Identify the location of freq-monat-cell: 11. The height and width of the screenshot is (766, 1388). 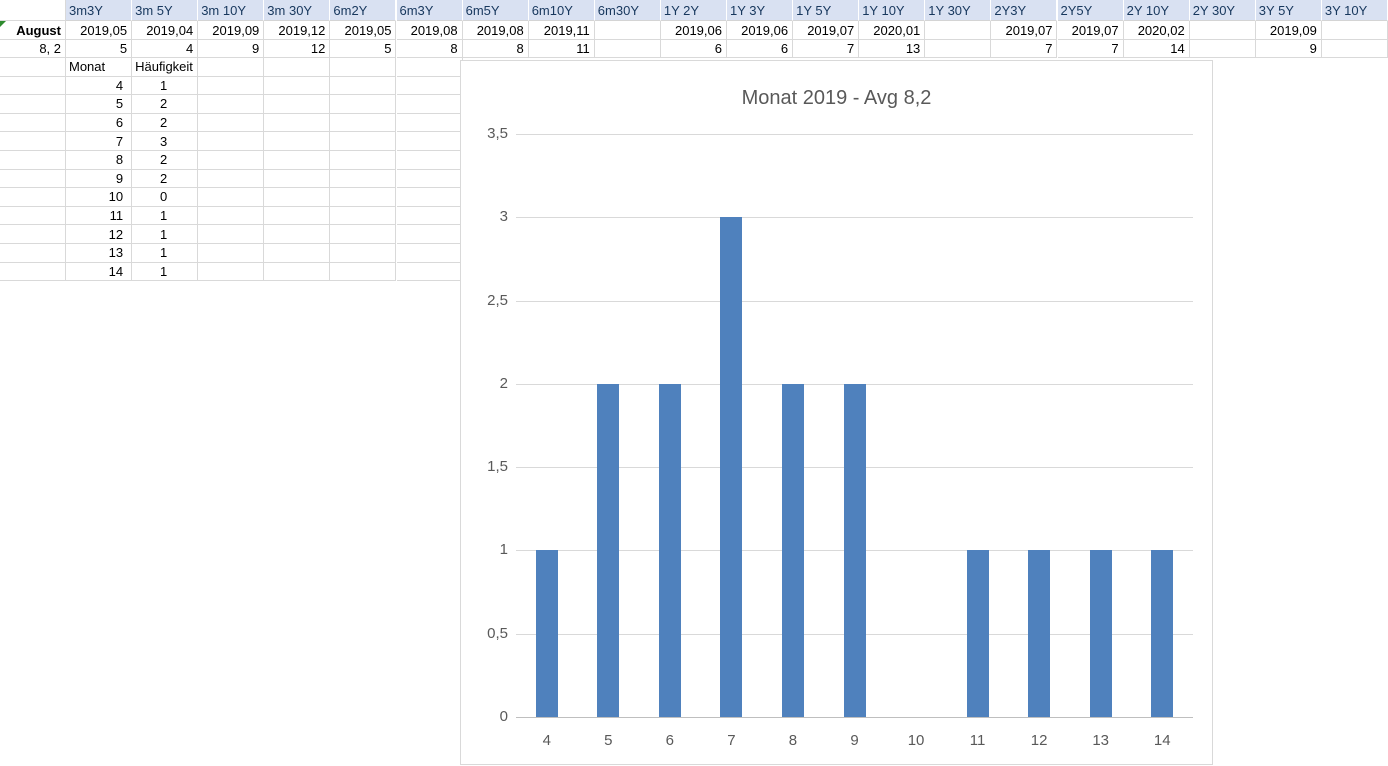
(99, 216).